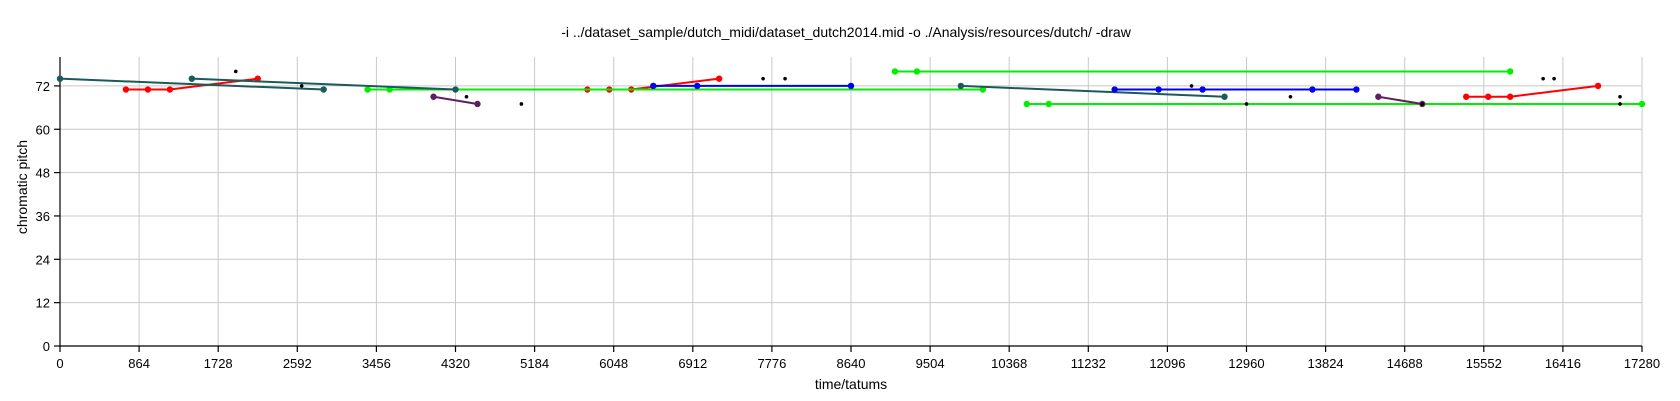 The image size is (1680, 401). I want to click on x-tick-label: 6912, so click(692, 363).